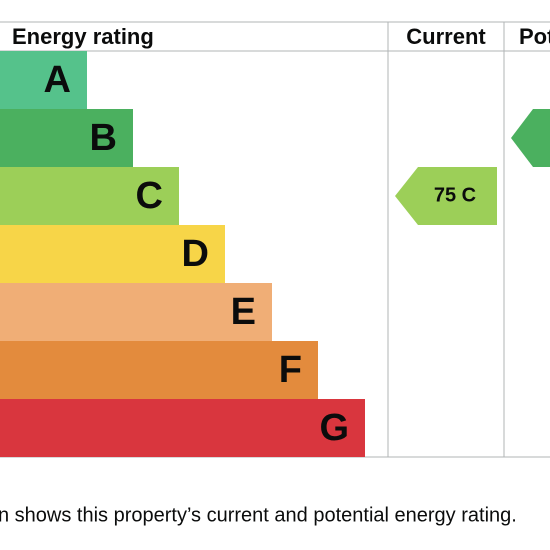  I want to click on column-header: Pot, so click(534, 36).